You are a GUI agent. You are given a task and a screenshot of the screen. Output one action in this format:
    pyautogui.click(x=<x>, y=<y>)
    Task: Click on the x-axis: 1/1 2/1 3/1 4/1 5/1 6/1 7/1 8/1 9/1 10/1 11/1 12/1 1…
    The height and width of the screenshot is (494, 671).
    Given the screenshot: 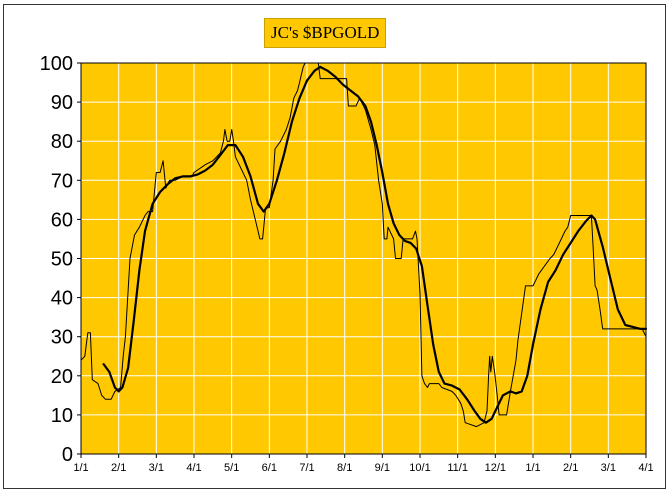 What is the action you would take?
    pyautogui.click(x=363, y=464)
    